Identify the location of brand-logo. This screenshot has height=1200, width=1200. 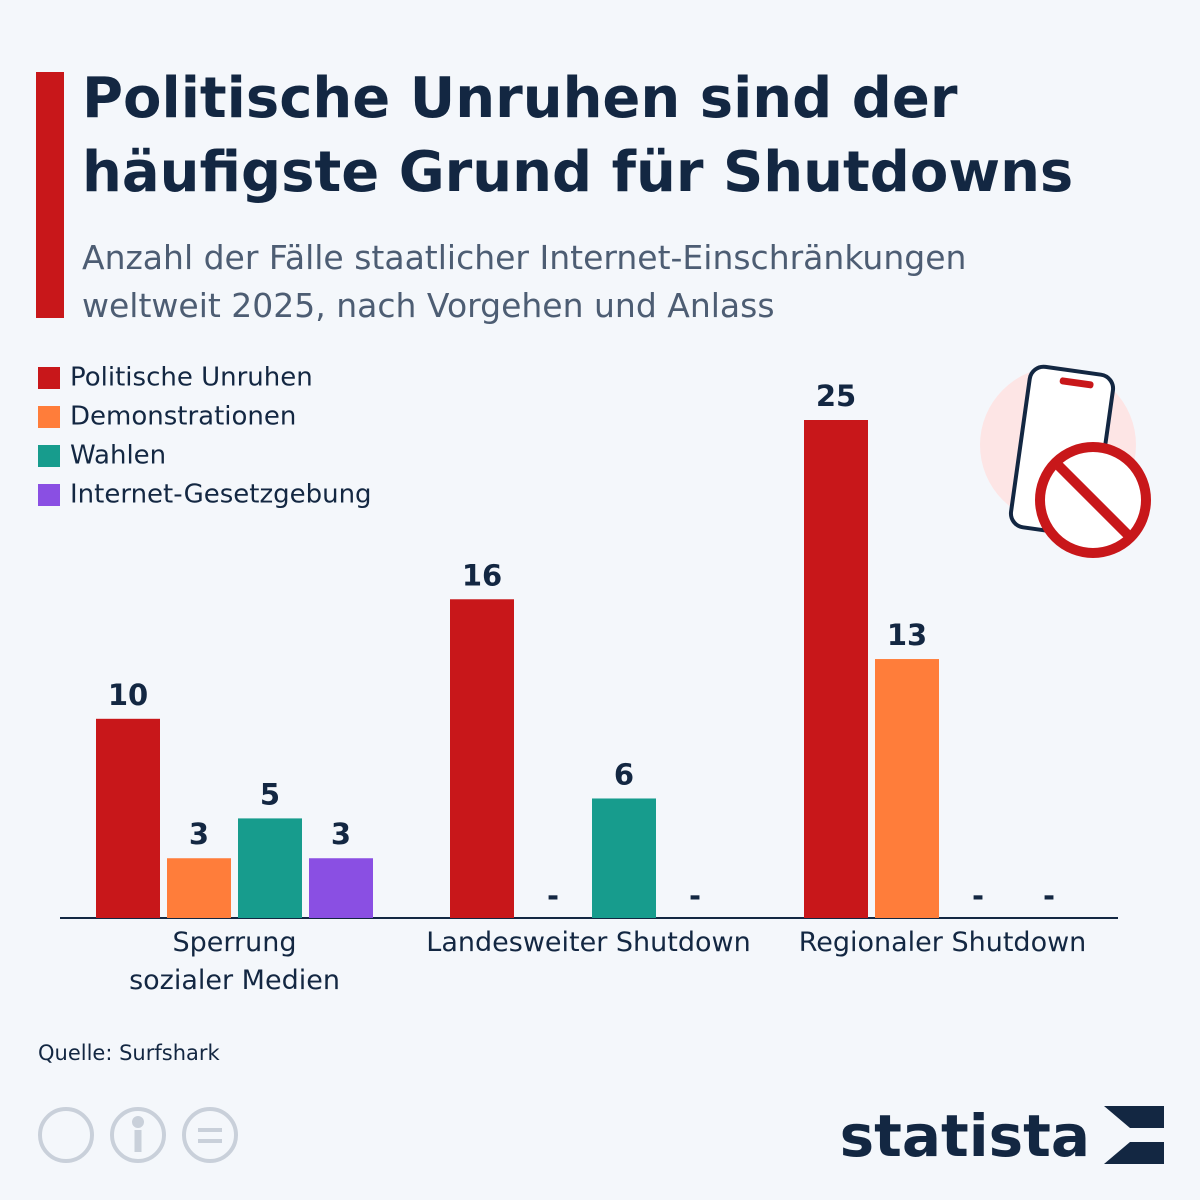
(1134, 1135).